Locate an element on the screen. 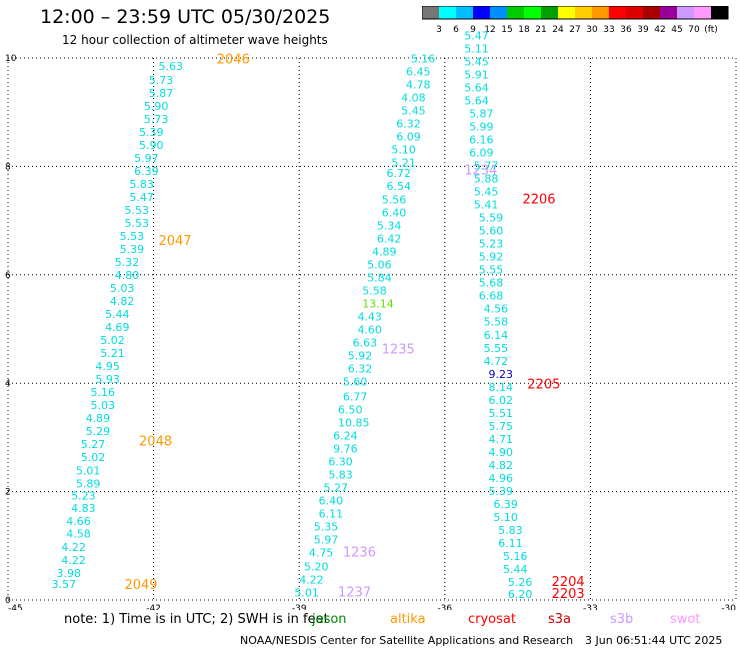 The image size is (740, 650). wave-height-value: 4.83 is located at coordinates (83, 508).